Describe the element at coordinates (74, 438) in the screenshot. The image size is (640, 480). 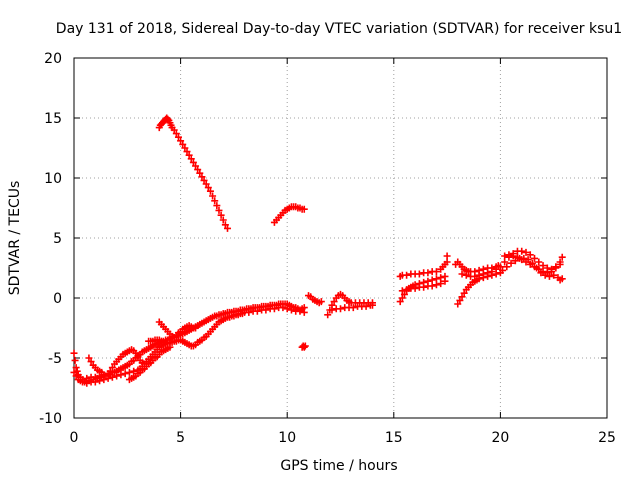
I see `x-tick-label: 0` at that location.